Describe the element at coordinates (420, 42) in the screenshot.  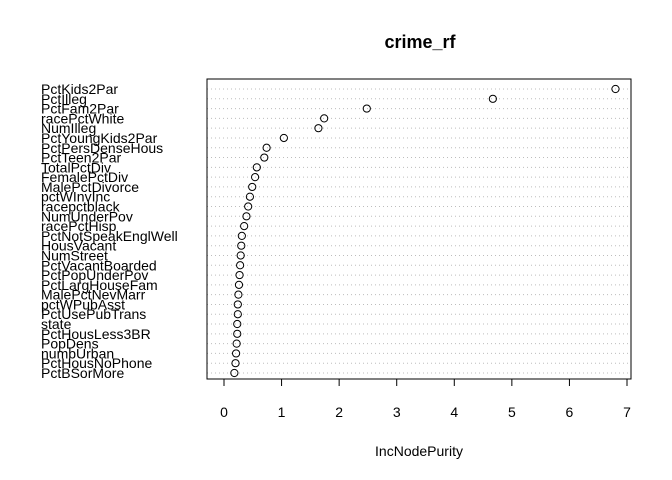
I see `chart-title: crime_rf` at that location.